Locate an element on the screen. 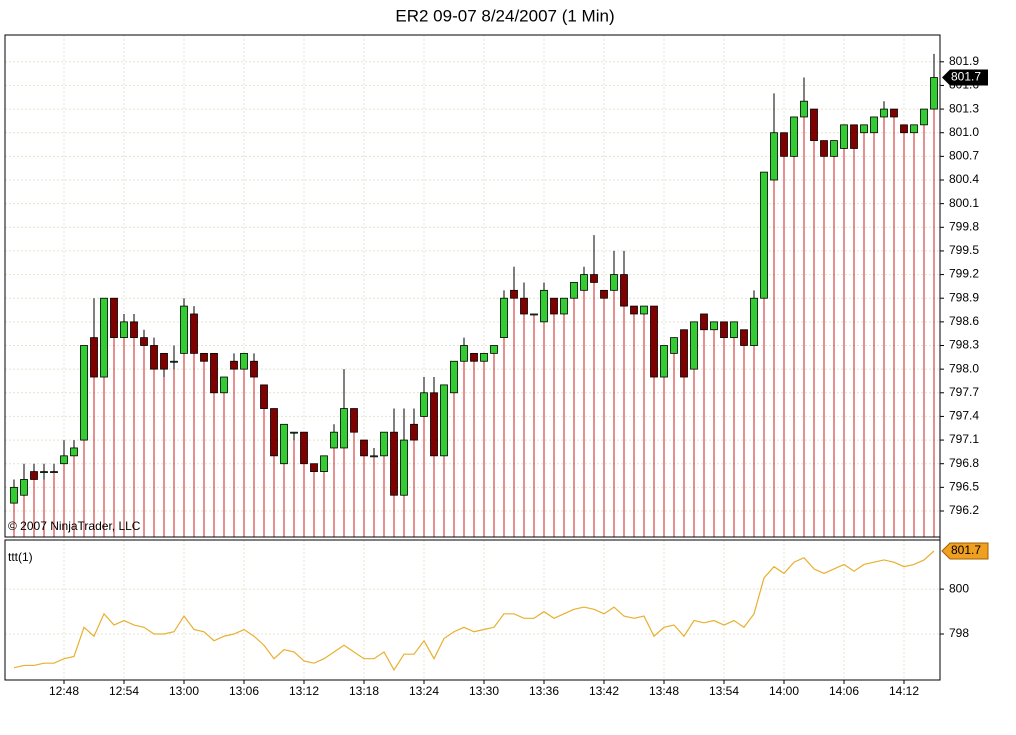 The height and width of the screenshot is (735, 1016). x-tick-label: 13:48 is located at coordinates (664, 691).